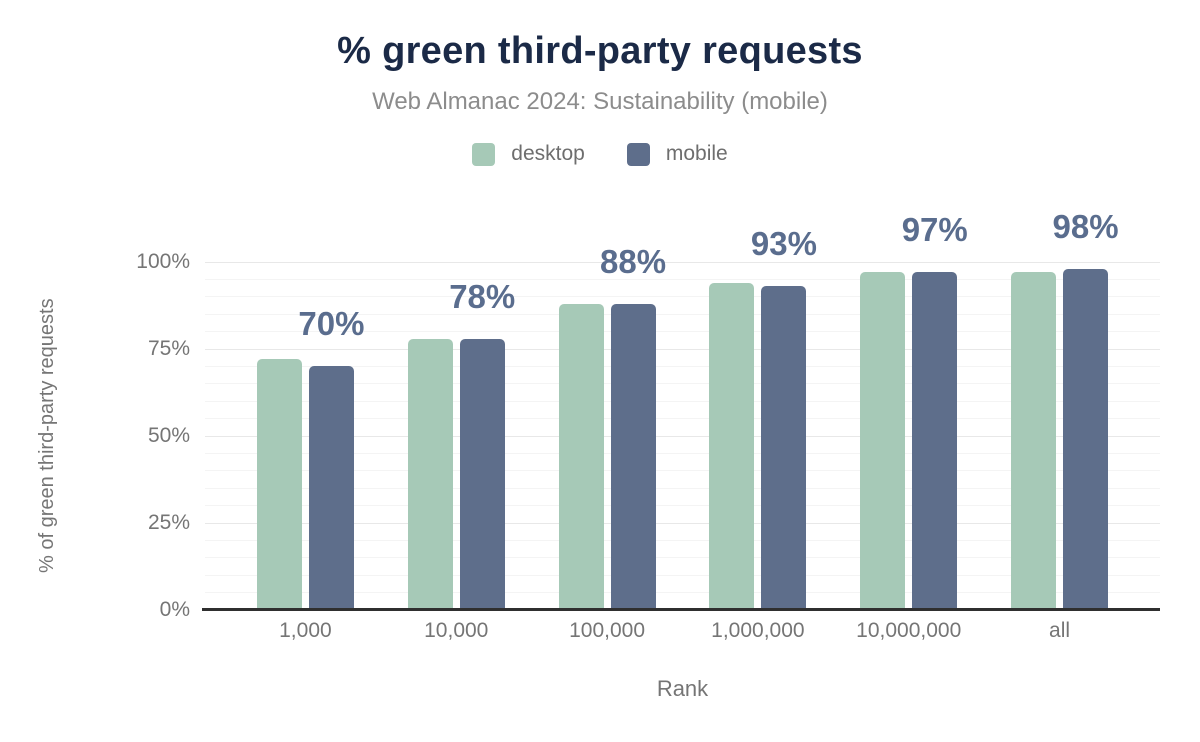  Describe the element at coordinates (696, 153) in the screenshot. I see `legend-label-mobile: mobile` at that location.